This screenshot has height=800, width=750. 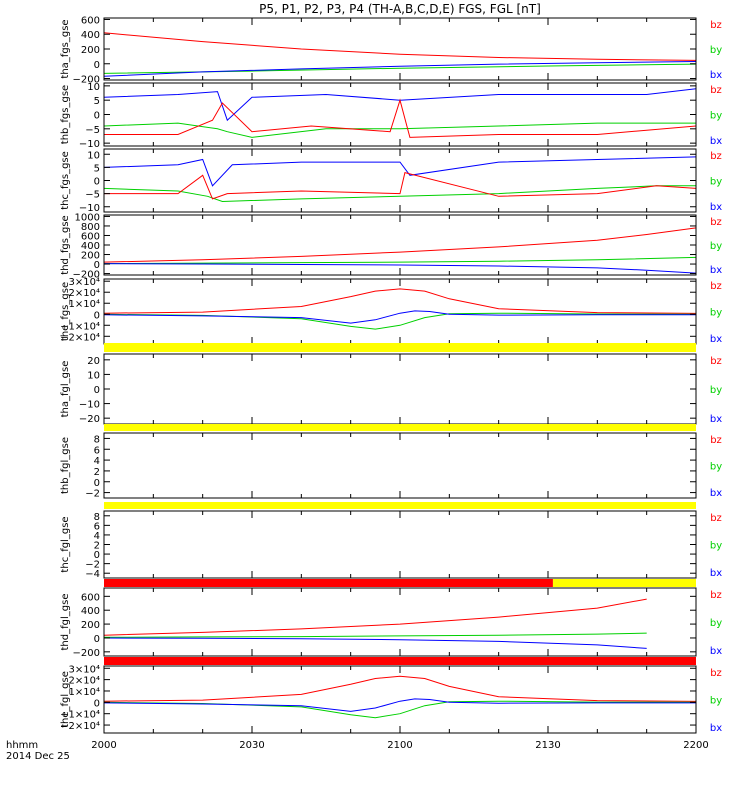 I want to click on y-tick-label: −1×10⁴, so click(x=80, y=715).